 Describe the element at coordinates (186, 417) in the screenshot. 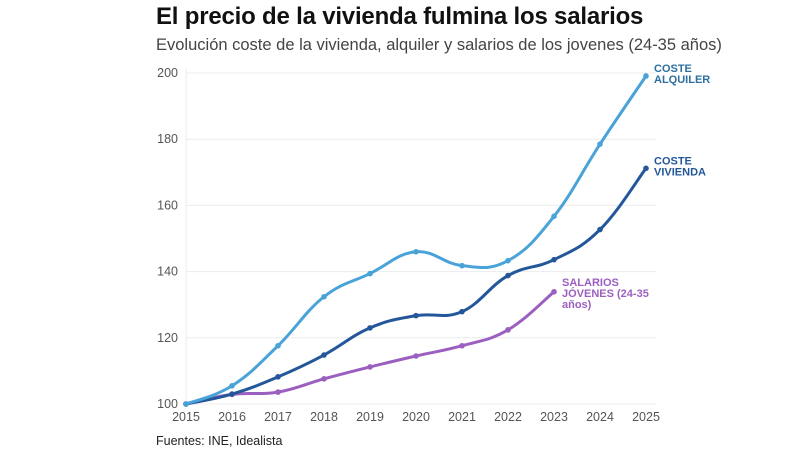

I see `x-tick-label: 2015` at that location.